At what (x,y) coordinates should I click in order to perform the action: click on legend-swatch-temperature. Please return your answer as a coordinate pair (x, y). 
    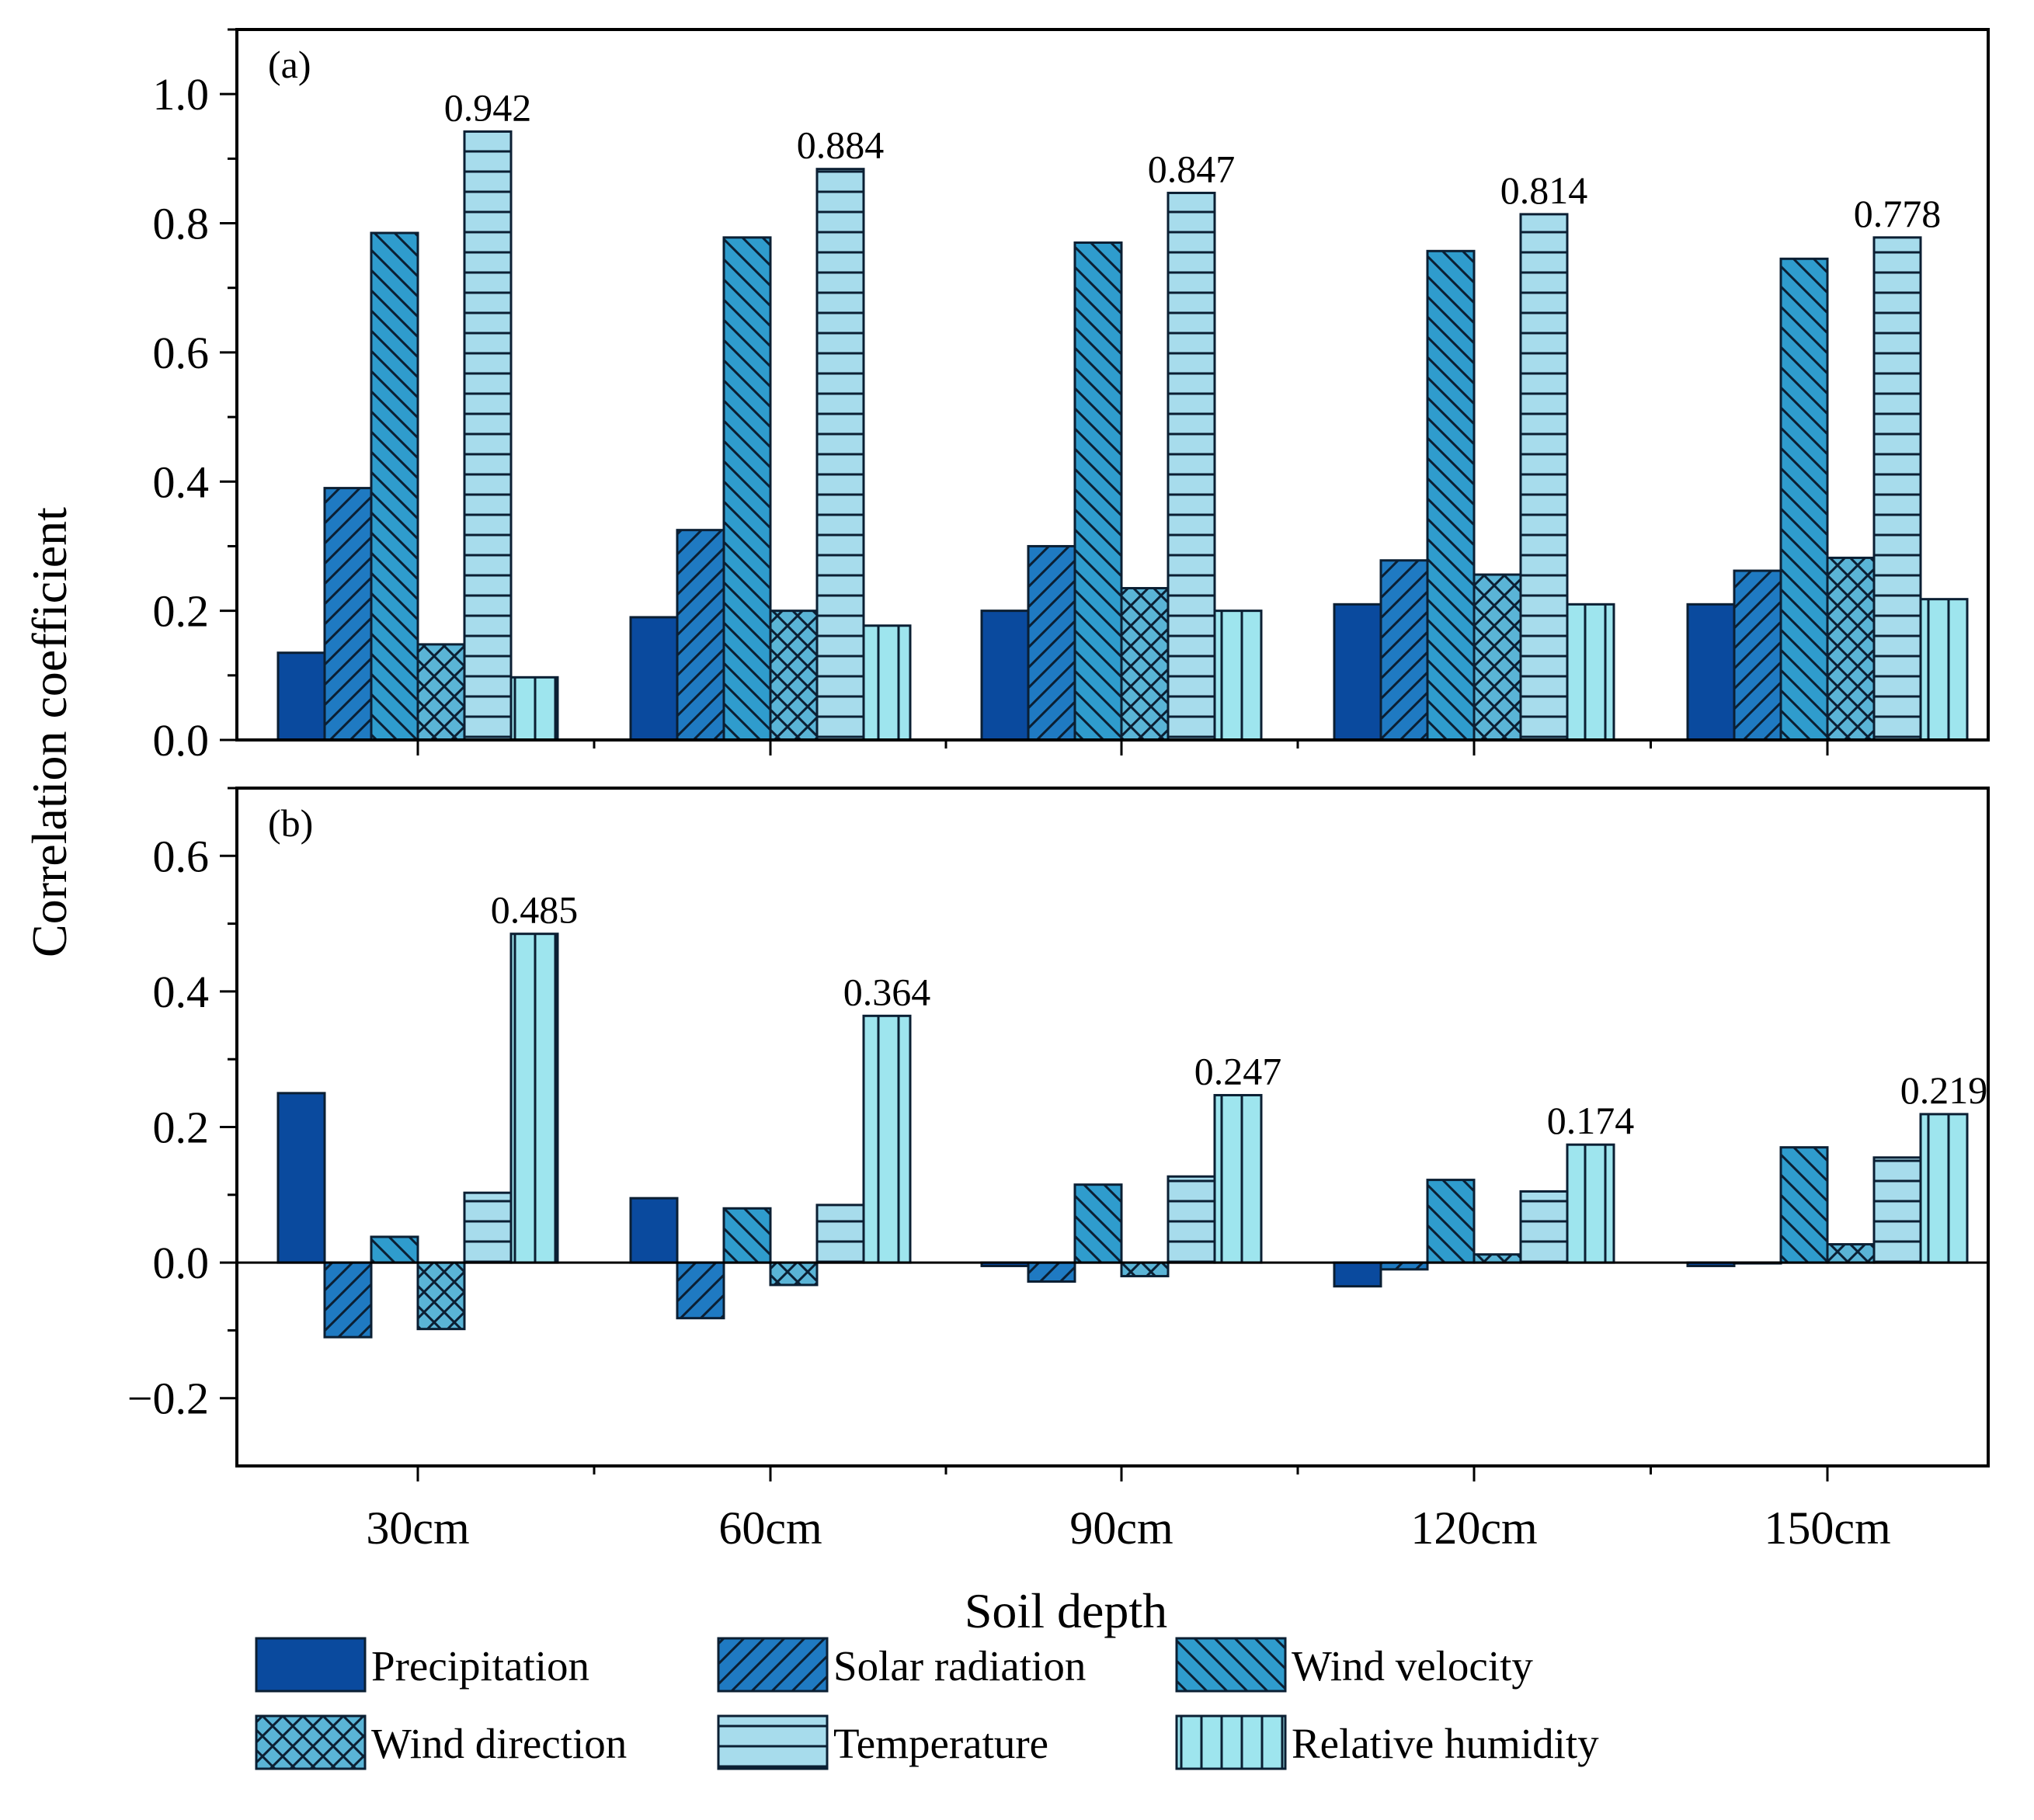
    Looking at the image, I should click on (773, 1742).